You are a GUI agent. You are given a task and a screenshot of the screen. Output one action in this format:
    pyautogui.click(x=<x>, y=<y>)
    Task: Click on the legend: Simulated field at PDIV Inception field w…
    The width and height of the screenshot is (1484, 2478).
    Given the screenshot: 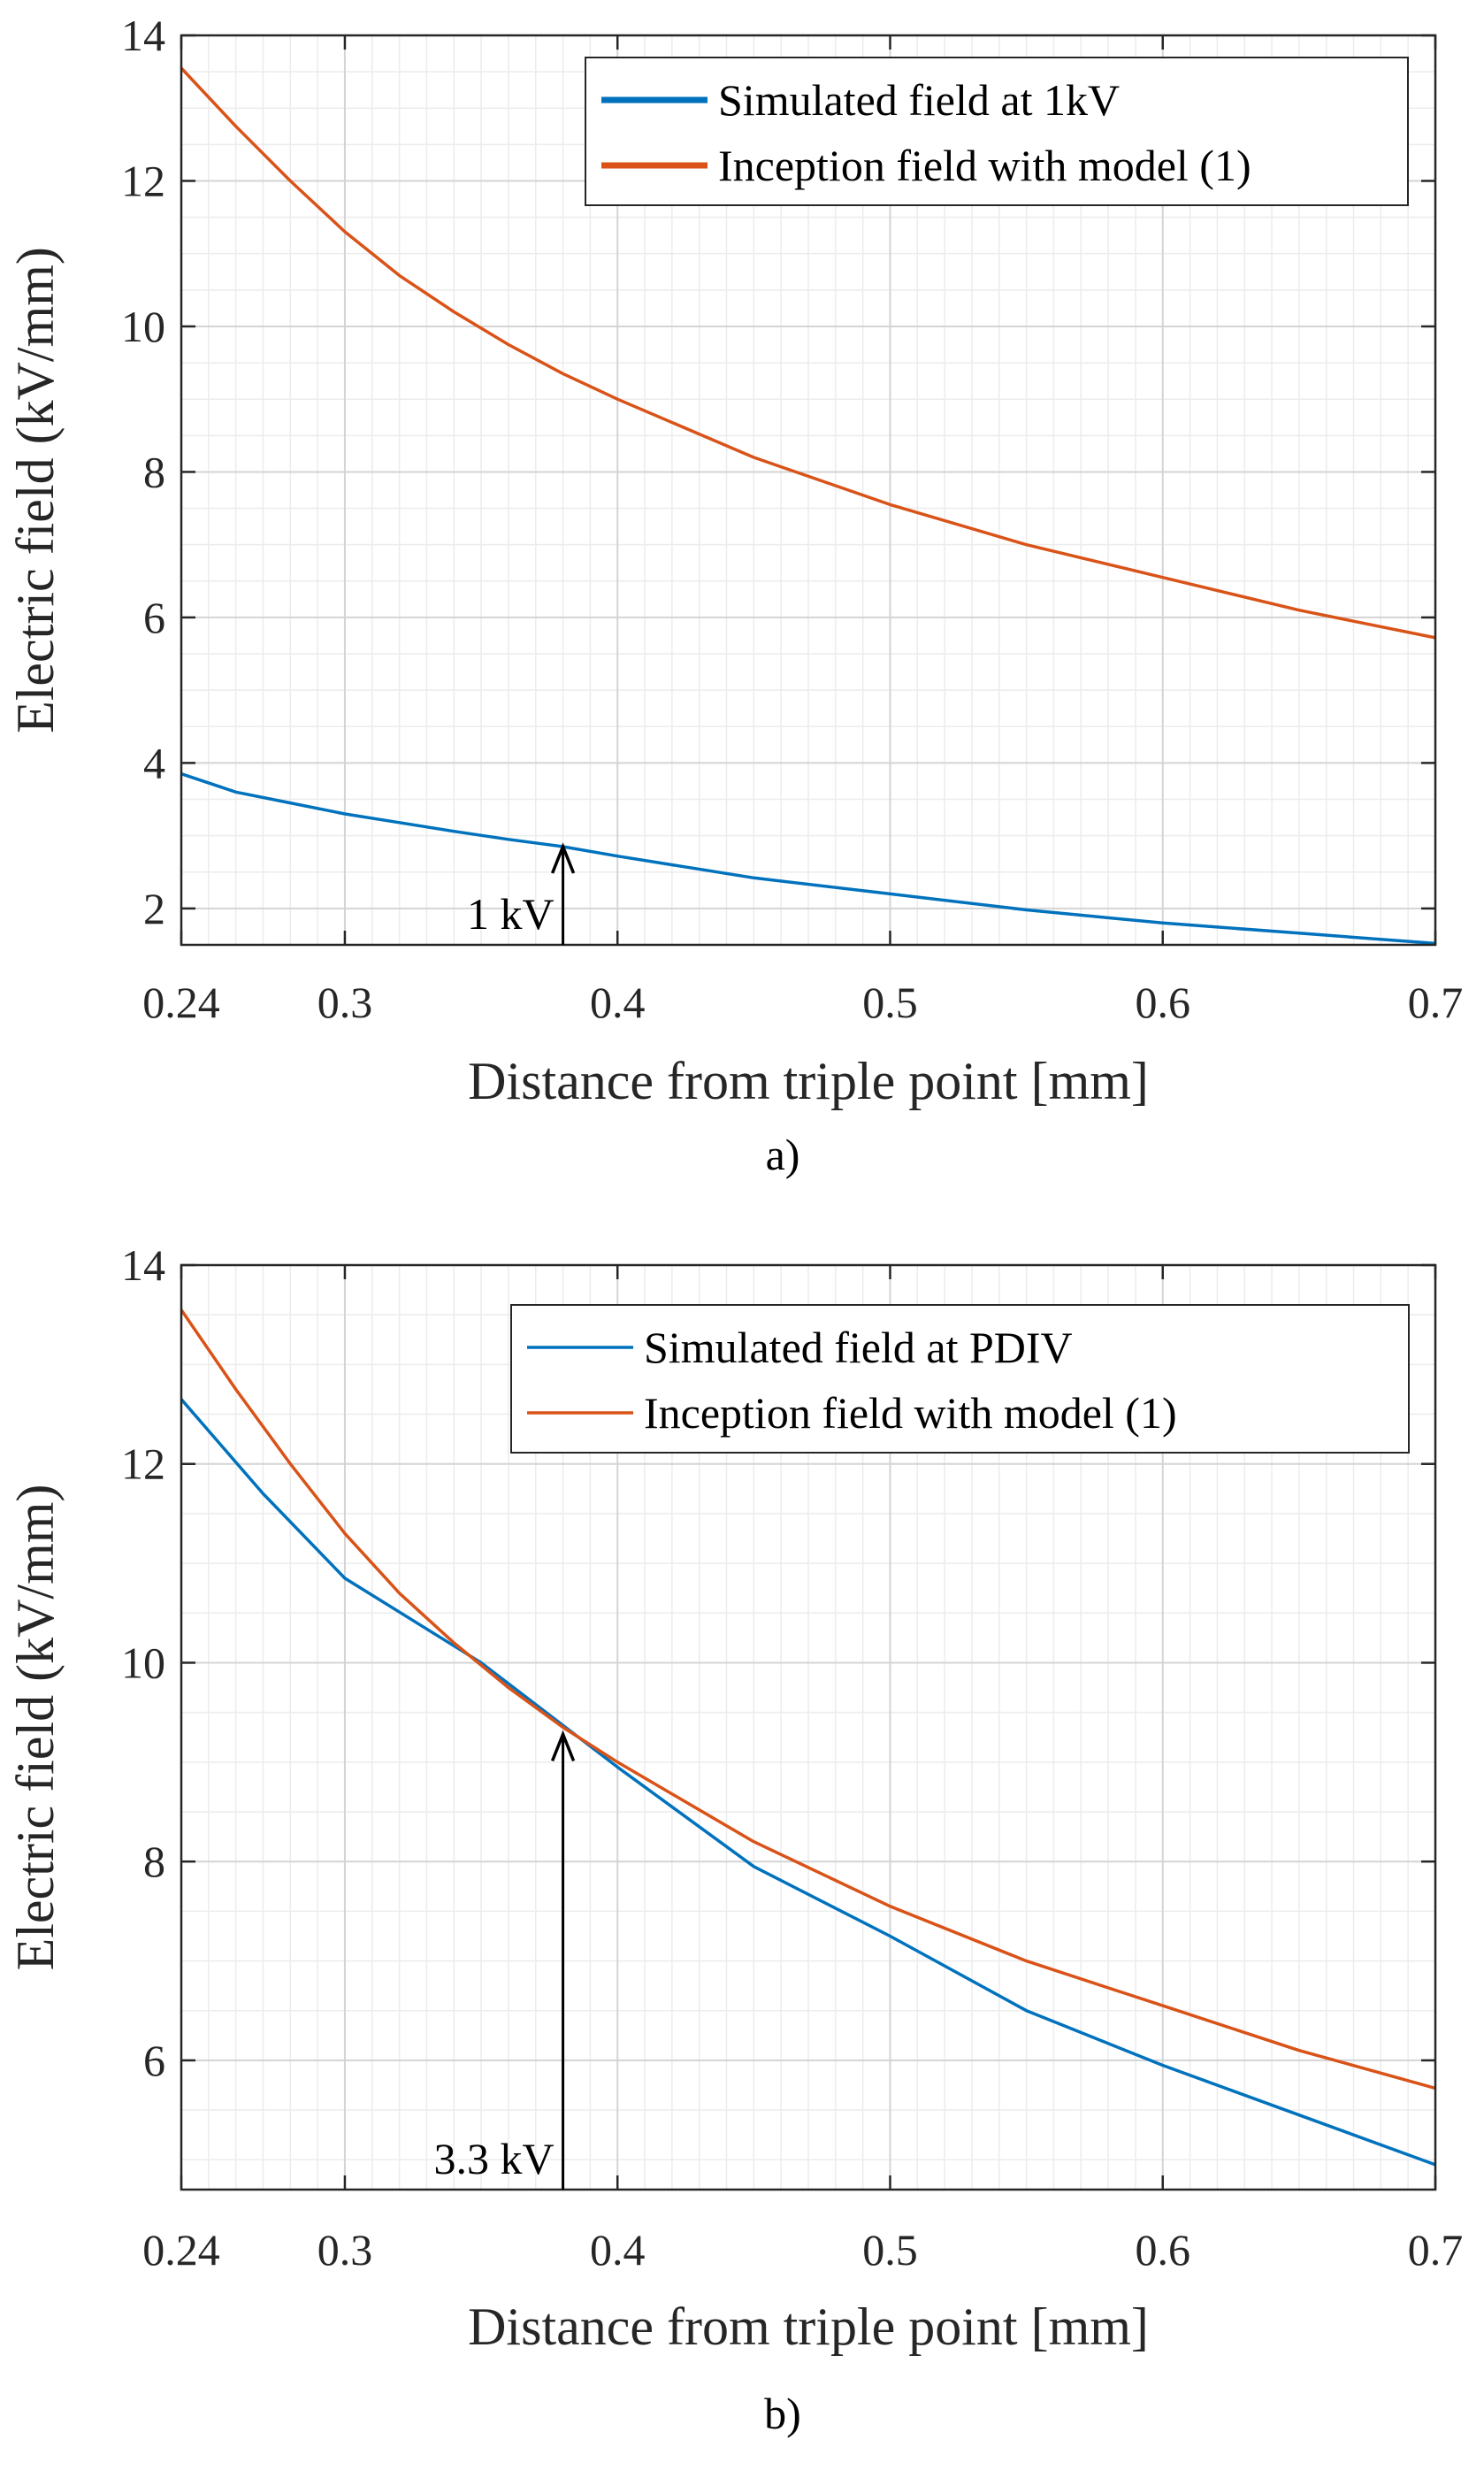 What is the action you would take?
    pyautogui.click(x=960, y=1379)
    